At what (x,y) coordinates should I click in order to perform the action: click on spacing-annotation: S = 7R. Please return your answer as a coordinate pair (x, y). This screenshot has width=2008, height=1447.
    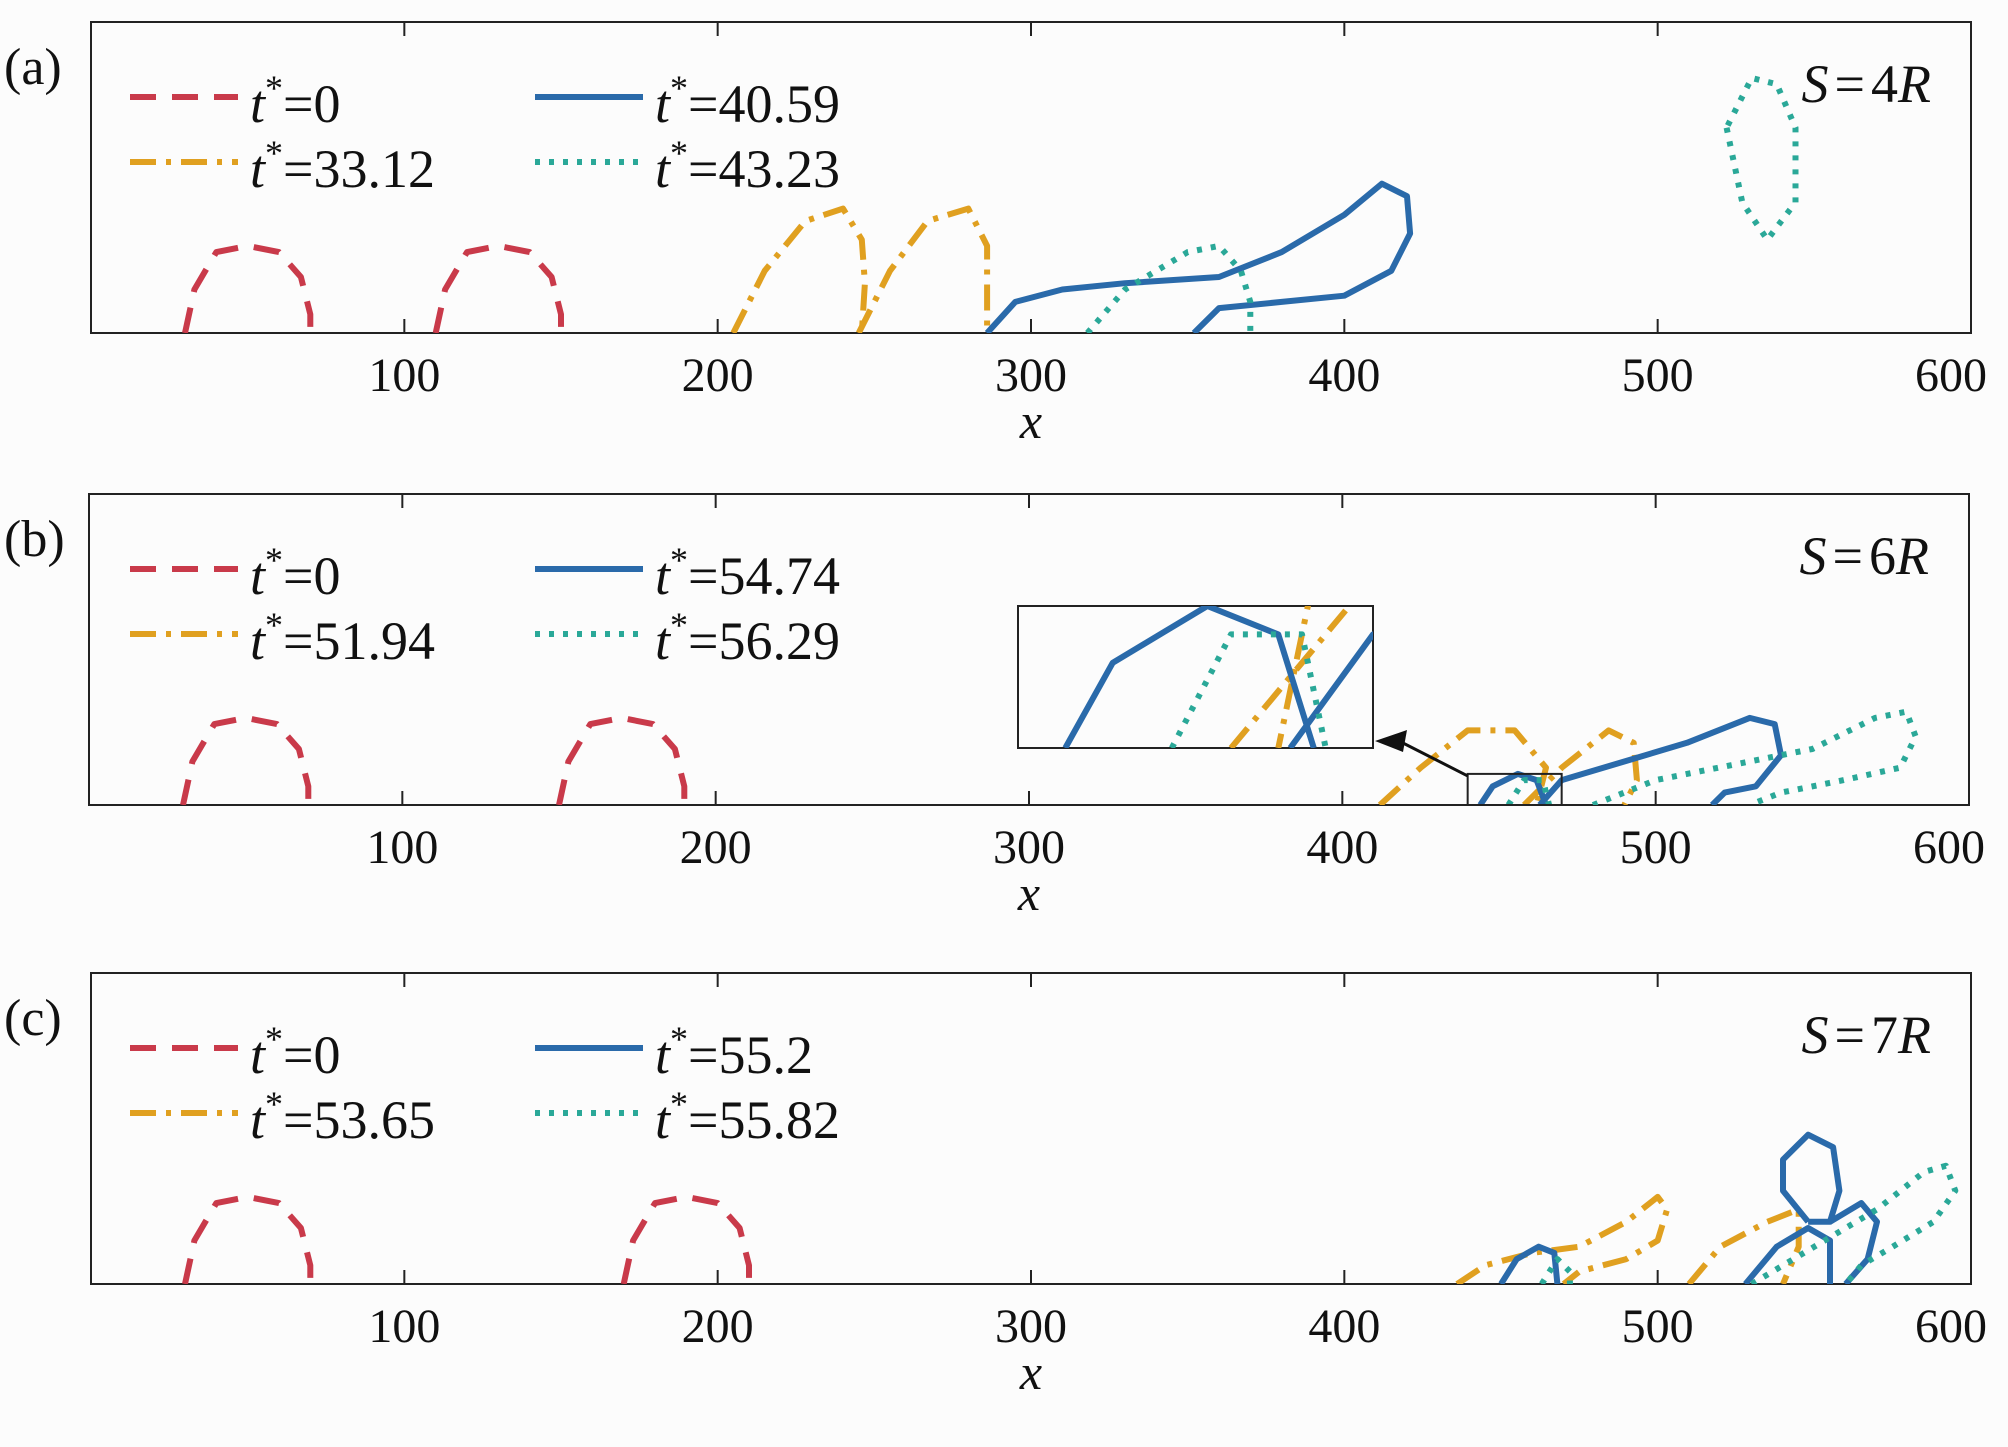
    Looking at the image, I should click on (1866, 1035).